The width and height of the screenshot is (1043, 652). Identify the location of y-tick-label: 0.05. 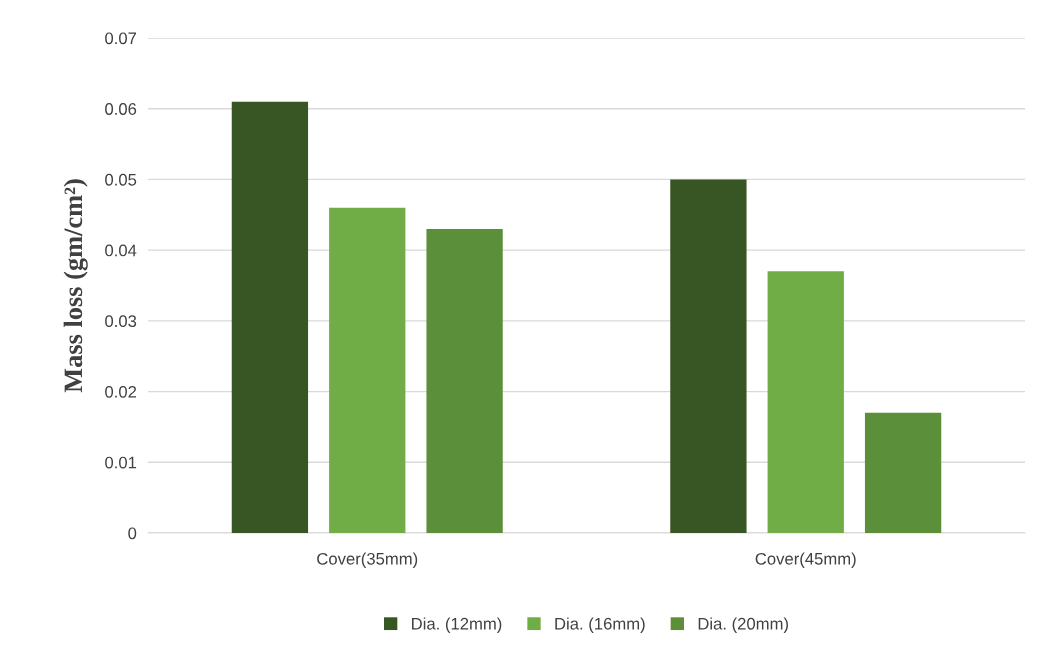
(121, 179).